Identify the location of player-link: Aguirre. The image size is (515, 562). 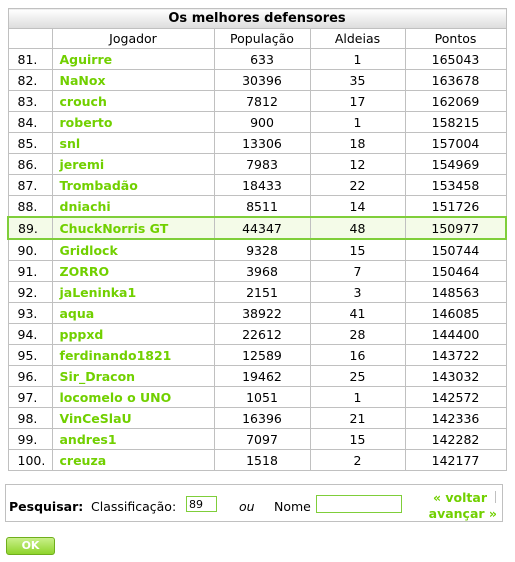
(133, 59).